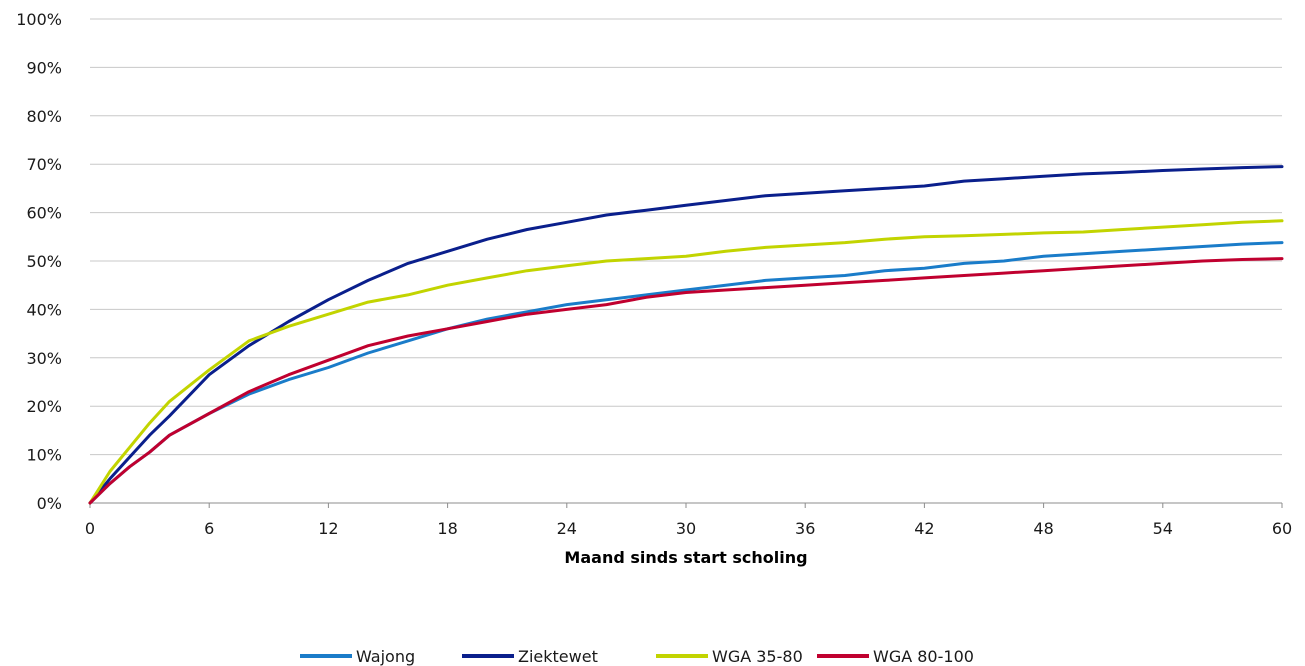  Describe the element at coordinates (757, 656) in the screenshot. I see `legend-label-wga-35-80: WGA 35-80` at that location.